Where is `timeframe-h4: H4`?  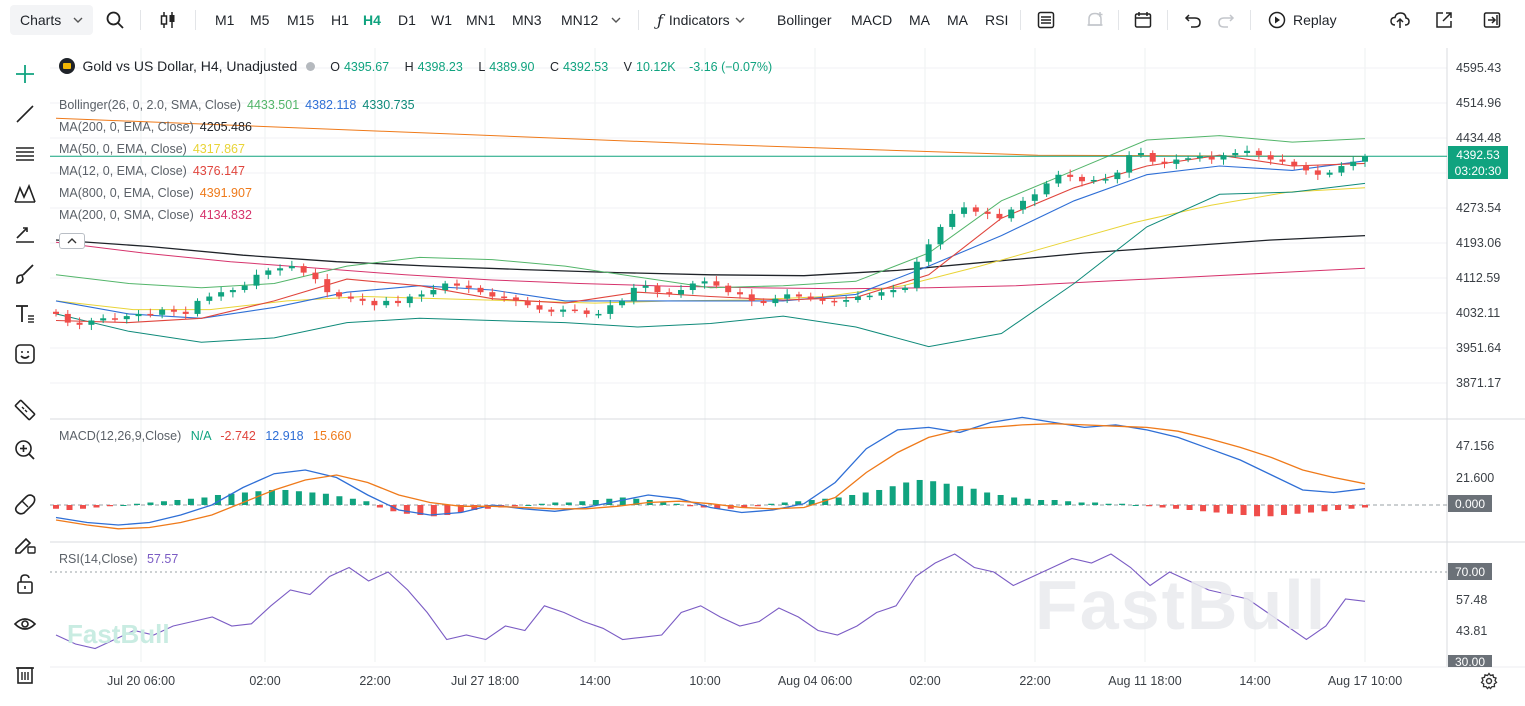
timeframe-h4: H4 is located at coordinates (372, 20).